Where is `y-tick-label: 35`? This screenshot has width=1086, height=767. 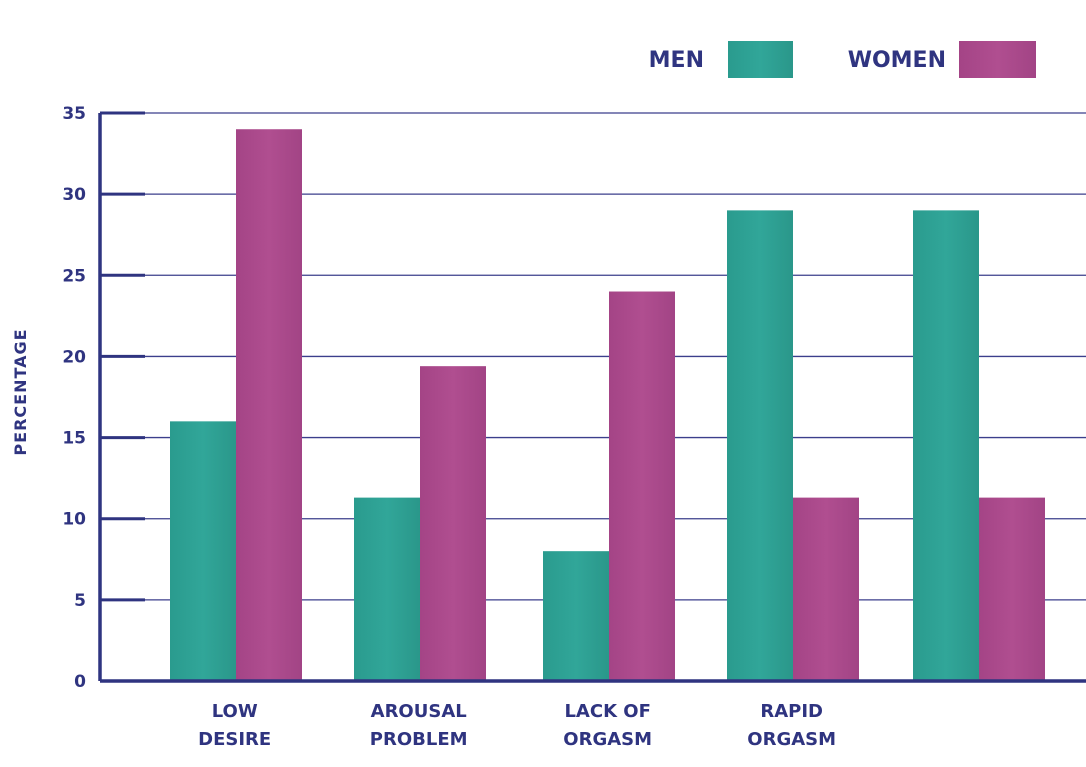 y-tick-label: 35 is located at coordinates (74, 114).